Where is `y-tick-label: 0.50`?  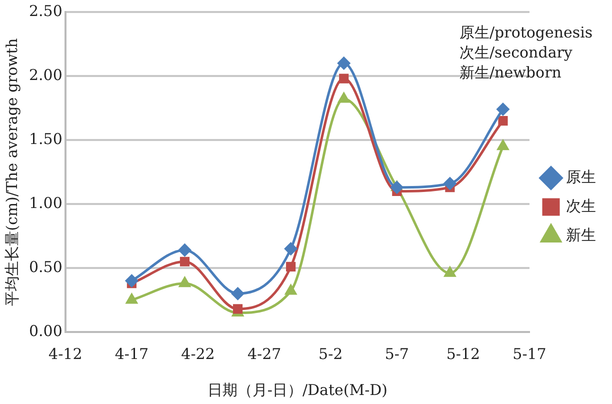
y-tick-label: 0.50 is located at coordinates (45, 267).